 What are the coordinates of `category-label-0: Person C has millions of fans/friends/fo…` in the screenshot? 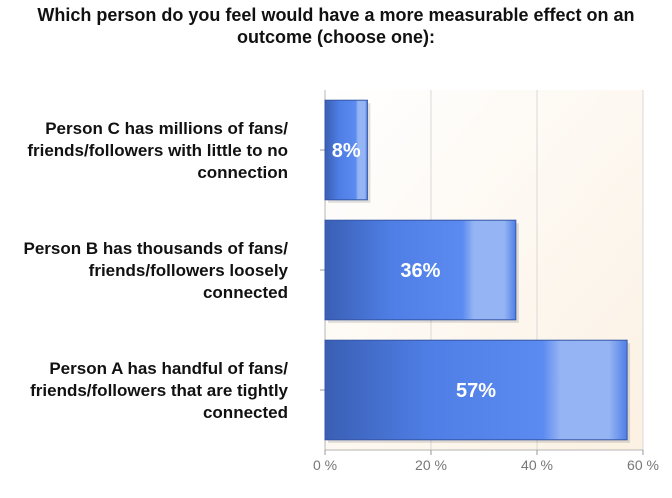 It's located at (157, 150).